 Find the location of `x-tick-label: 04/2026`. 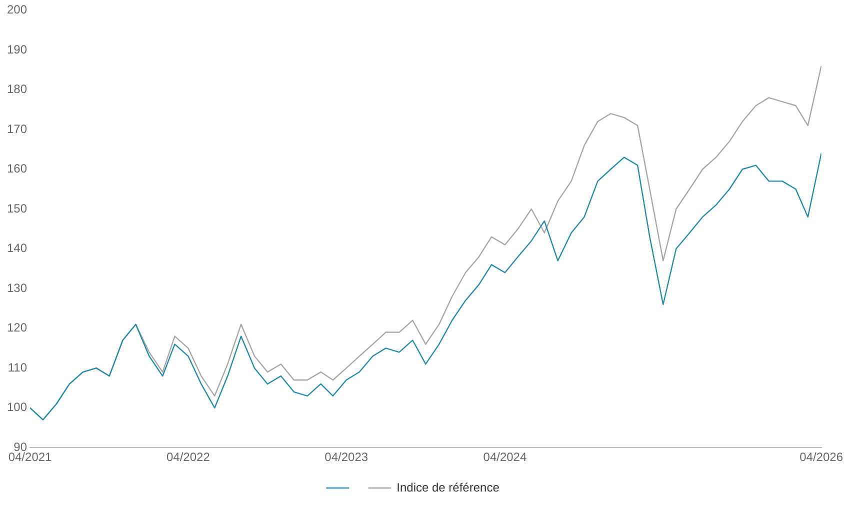

x-tick-label: 04/2026 is located at coordinates (822, 457).